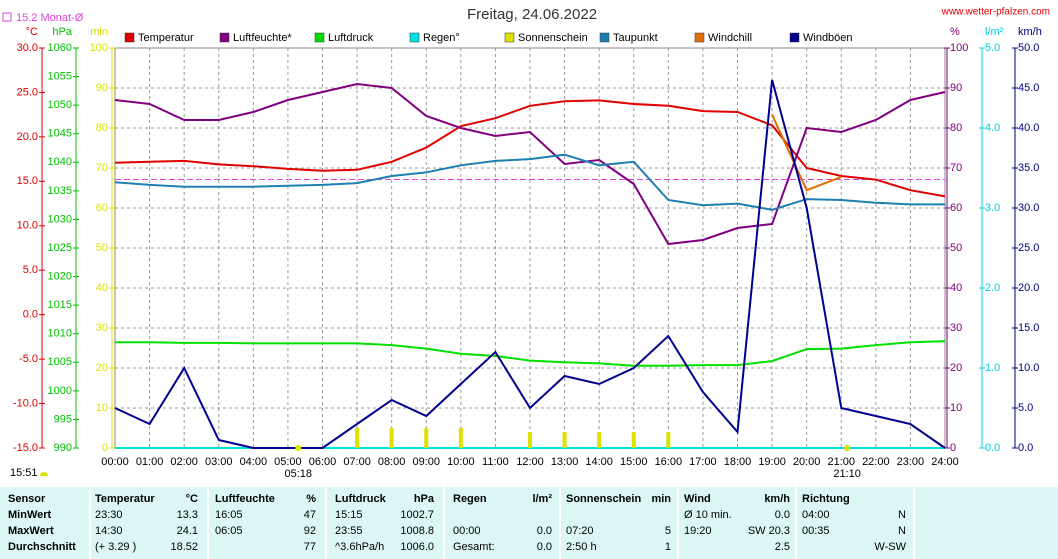 The width and height of the screenshot is (1058, 559). I want to click on table-cell: 15:15, so click(349, 515).